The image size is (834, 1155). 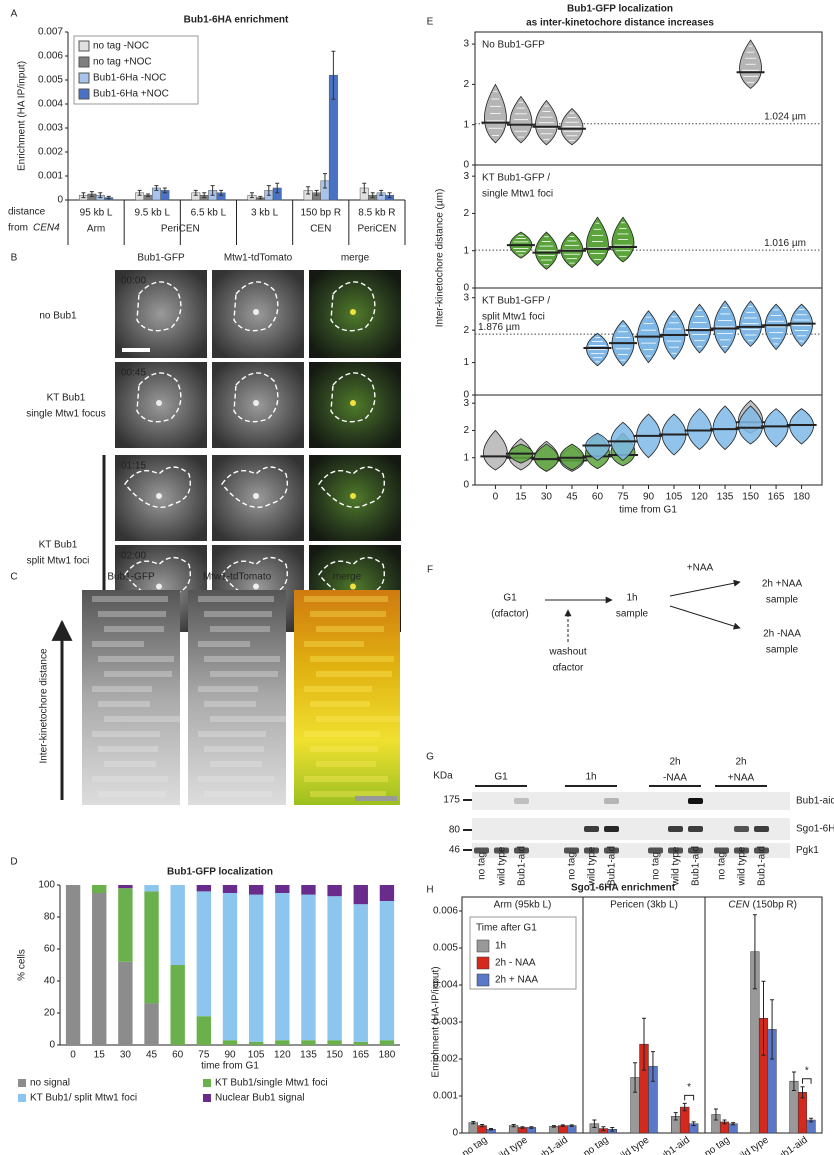 What do you see at coordinates (455, 850) in the screenshot?
I see `marker-label: 46` at bounding box center [455, 850].